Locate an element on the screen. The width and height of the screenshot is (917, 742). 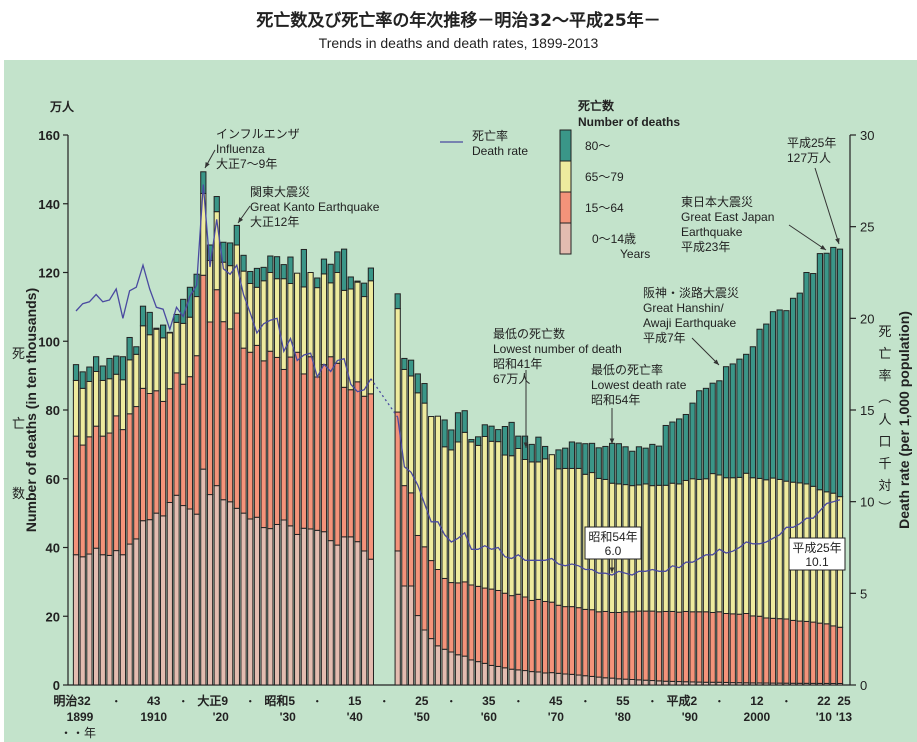
annotation-kanto-earthquake: 大正12年 is located at coordinates (274, 222).